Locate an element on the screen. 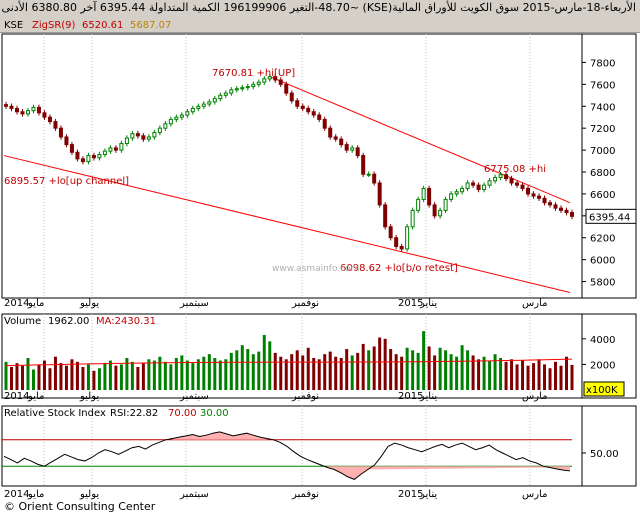 This screenshot has height=516, width=640. rsi-y-tick-label: 50.00 is located at coordinates (604, 454).